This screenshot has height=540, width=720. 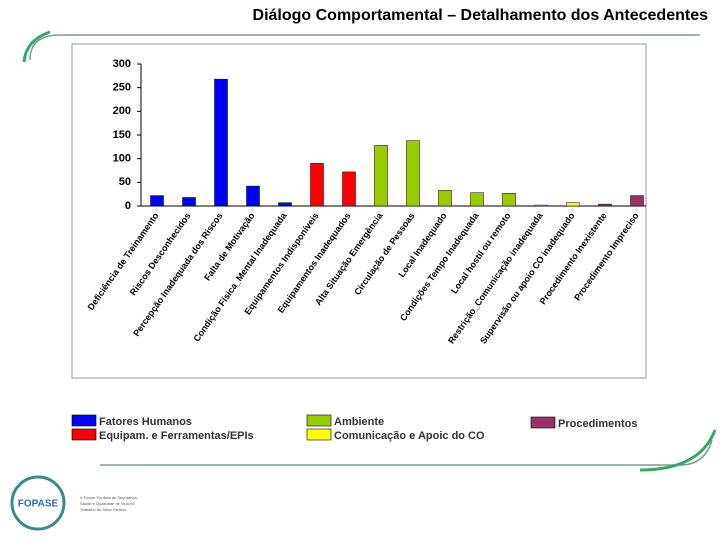 I want to click on y-tick-label: 200, so click(x=122, y=111).